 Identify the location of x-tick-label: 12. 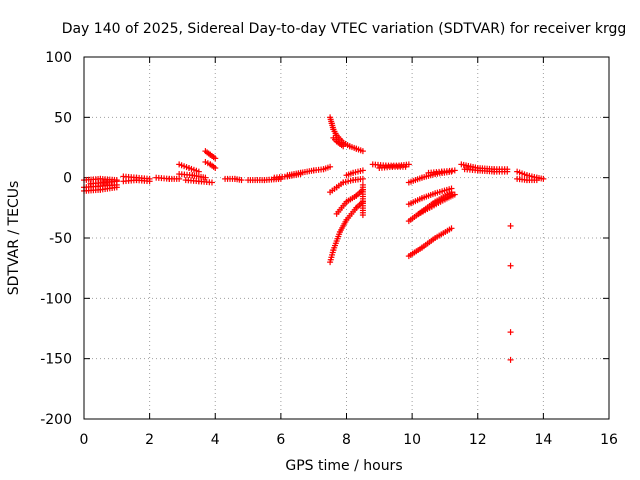
(478, 440).